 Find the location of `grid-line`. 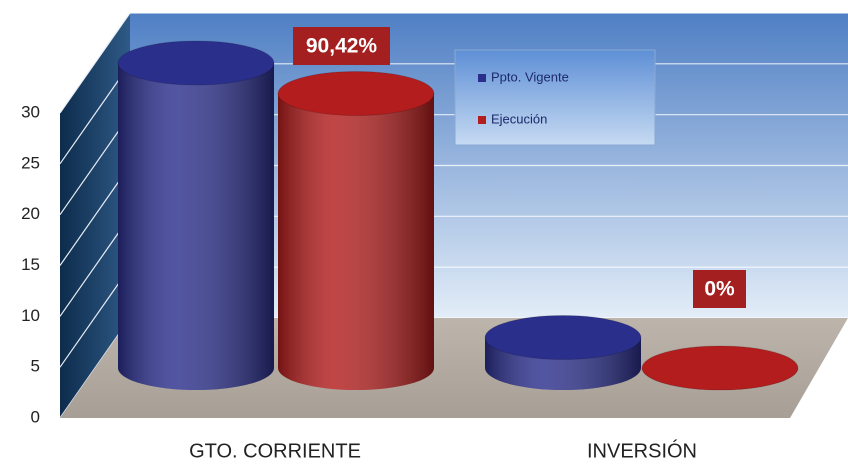

grid-line is located at coordinates (95, 63).